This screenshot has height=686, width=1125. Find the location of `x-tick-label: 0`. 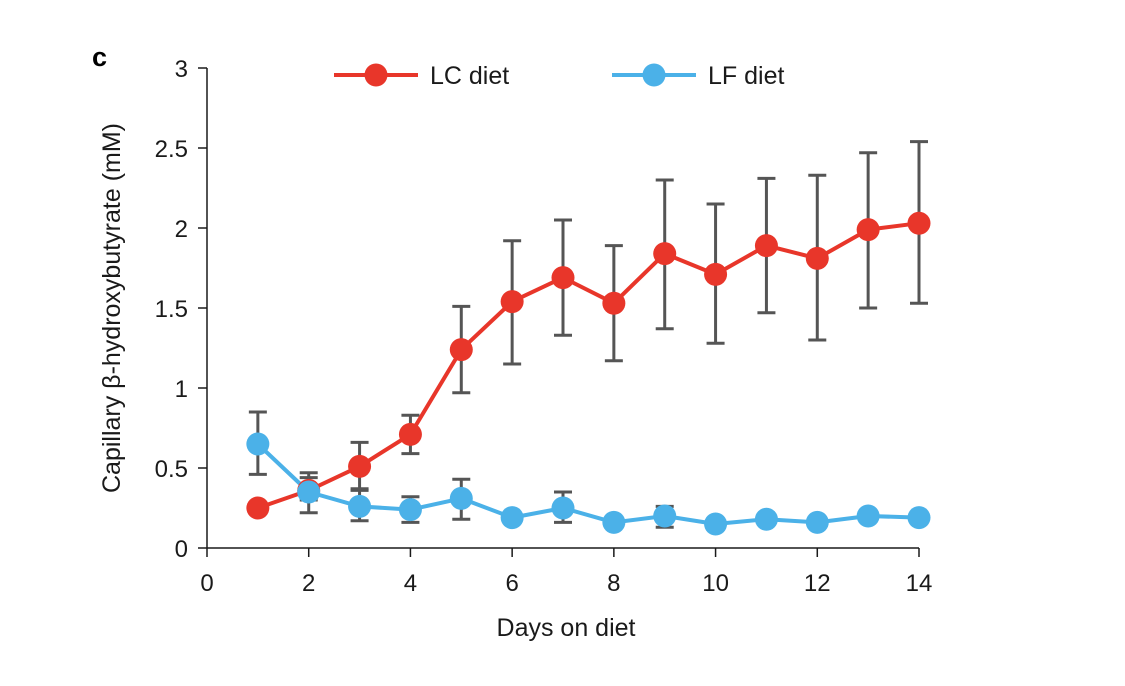

x-tick-label: 0 is located at coordinates (206, 583).